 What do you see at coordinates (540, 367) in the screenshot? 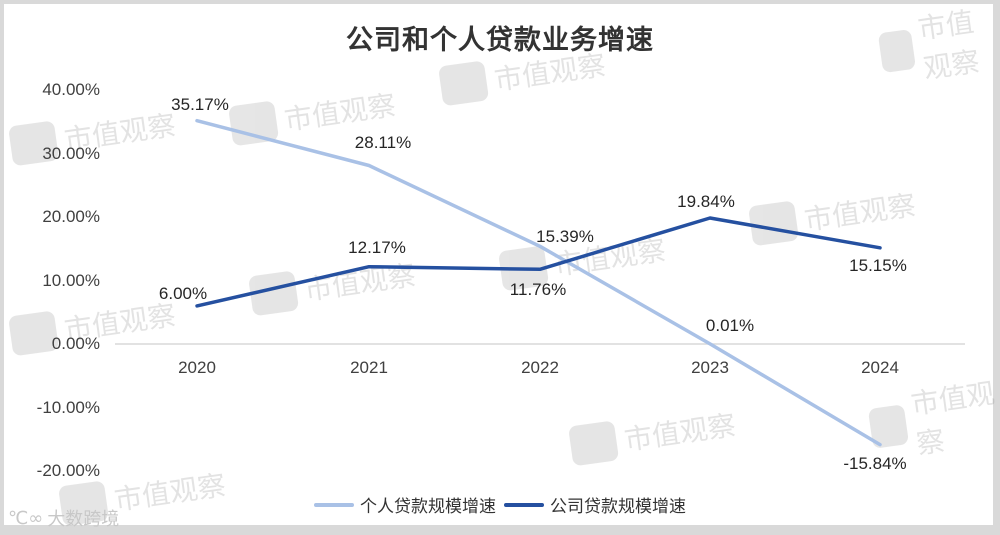
I see `x-tick-label: 2022` at bounding box center [540, 367].